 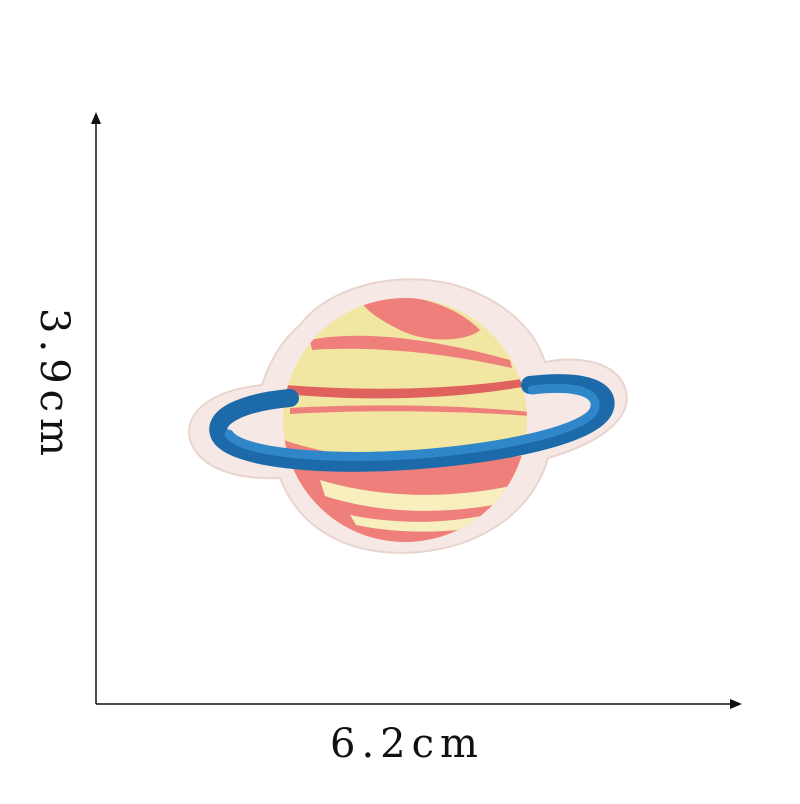 What do you see at coordinates (408, 410) in the screenshot?
I see `coral-band-thin` at bounding box center [408, 410].